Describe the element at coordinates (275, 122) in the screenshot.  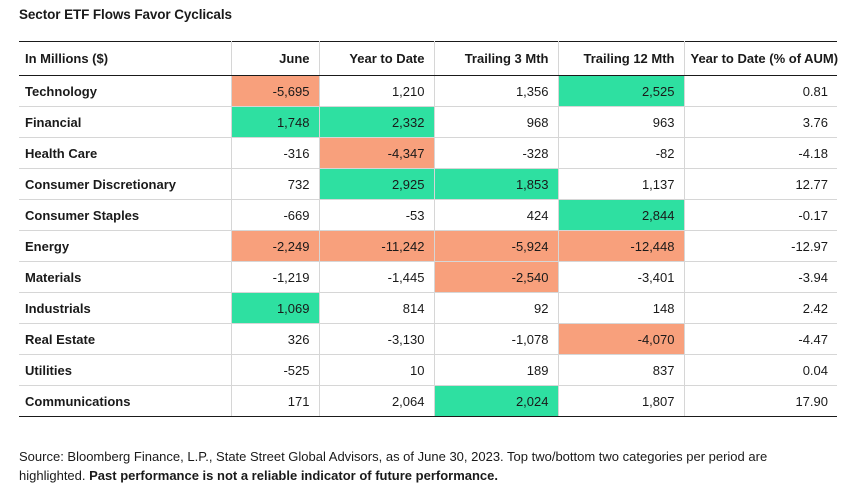
I see `flow-value-cell: 1,748` at that location.